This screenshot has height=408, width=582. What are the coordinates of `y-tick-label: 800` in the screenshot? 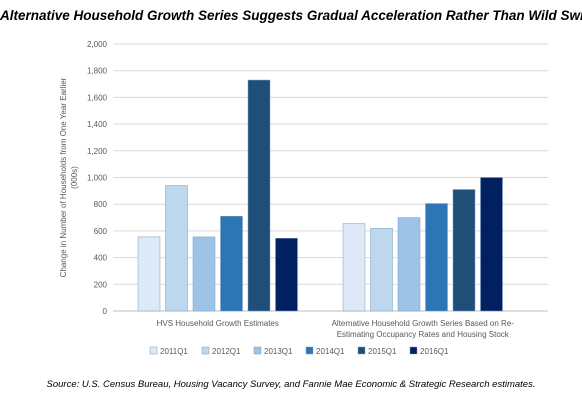 It's located at (101, 204).